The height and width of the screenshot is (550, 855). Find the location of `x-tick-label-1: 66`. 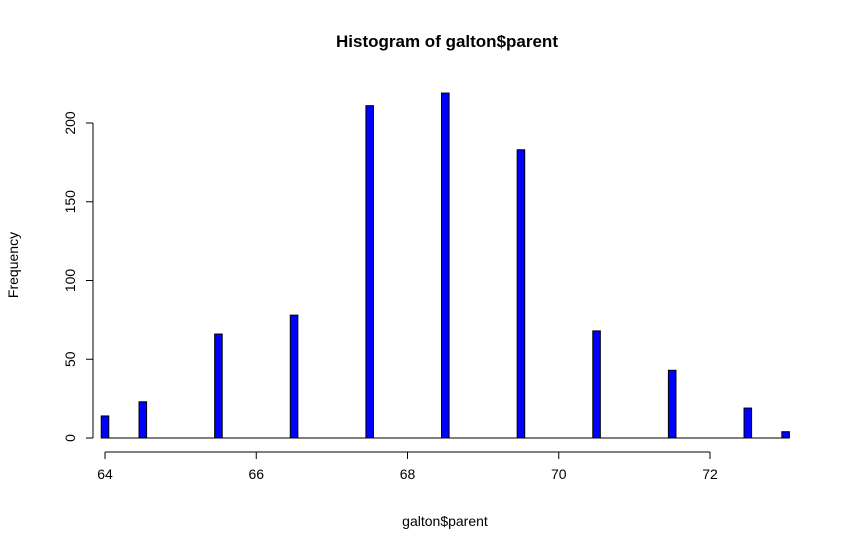

x-tick-label-1: 66 is located at coordinates (256, 474).